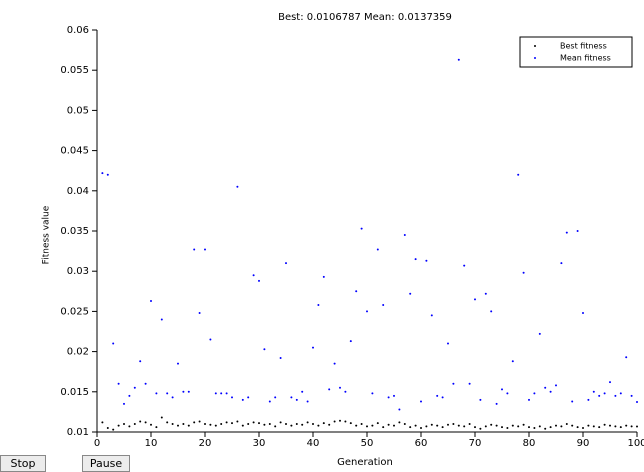 This screenshot has width=644, height=472. What do you see at coordinates (576, 52) in the screenshot?
I see `legend-box` at bounding box center [576, 52].